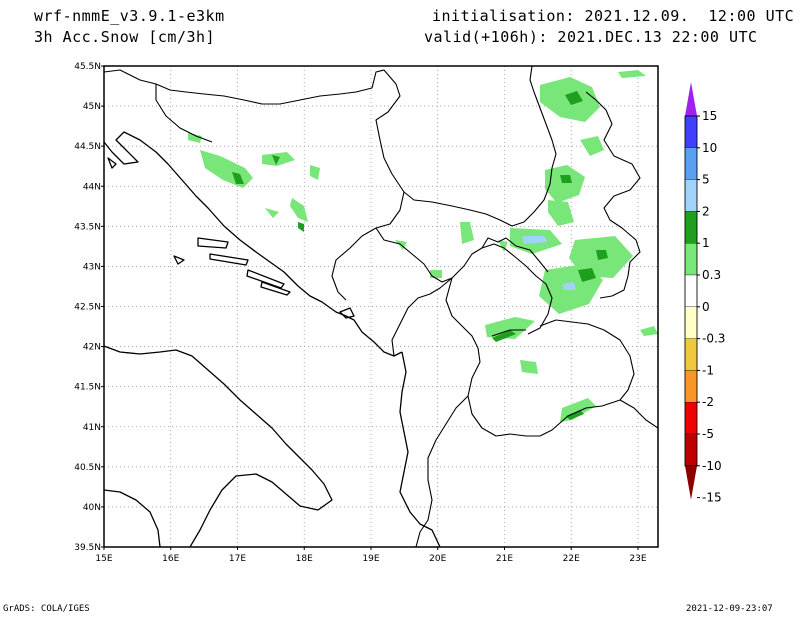  What do you see at coordinates (706, 211) in the screenshot?
I see `colorbar-label: 2` at bounding box center [706, 211].